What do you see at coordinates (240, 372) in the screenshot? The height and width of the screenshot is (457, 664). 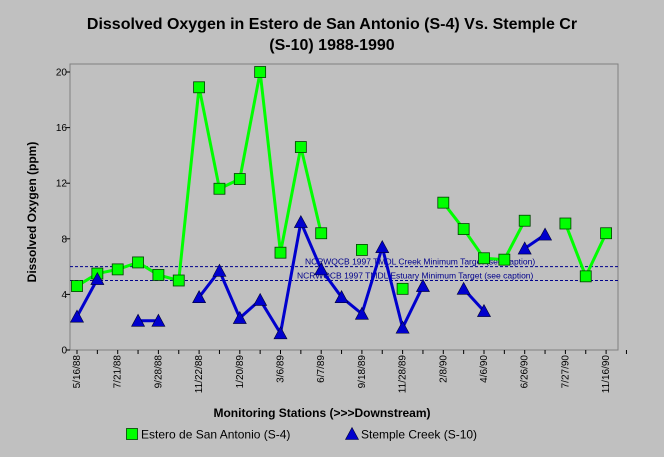 I see `x-tick-label: 1/20/89` at bounding box center [240, 372].